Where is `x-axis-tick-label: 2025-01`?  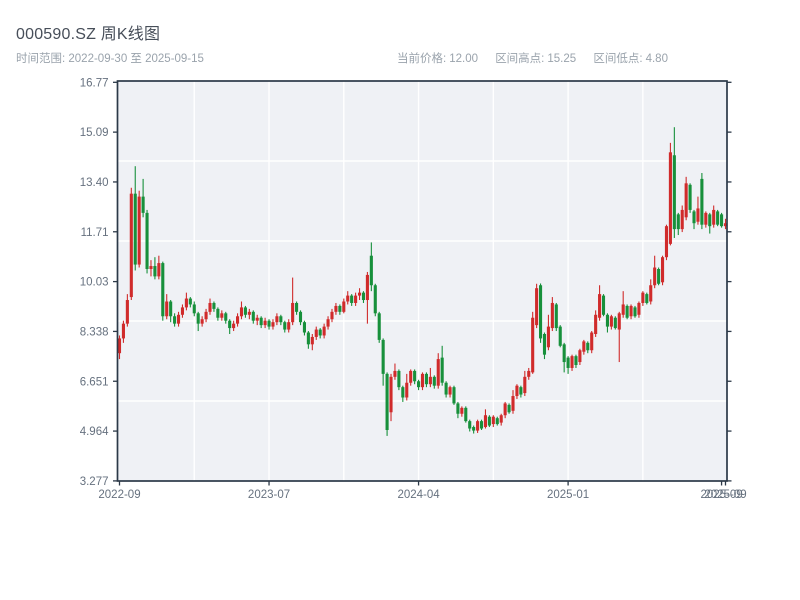
x-axis-tick-label: 2025-01 is located at coordinates (568, 495).